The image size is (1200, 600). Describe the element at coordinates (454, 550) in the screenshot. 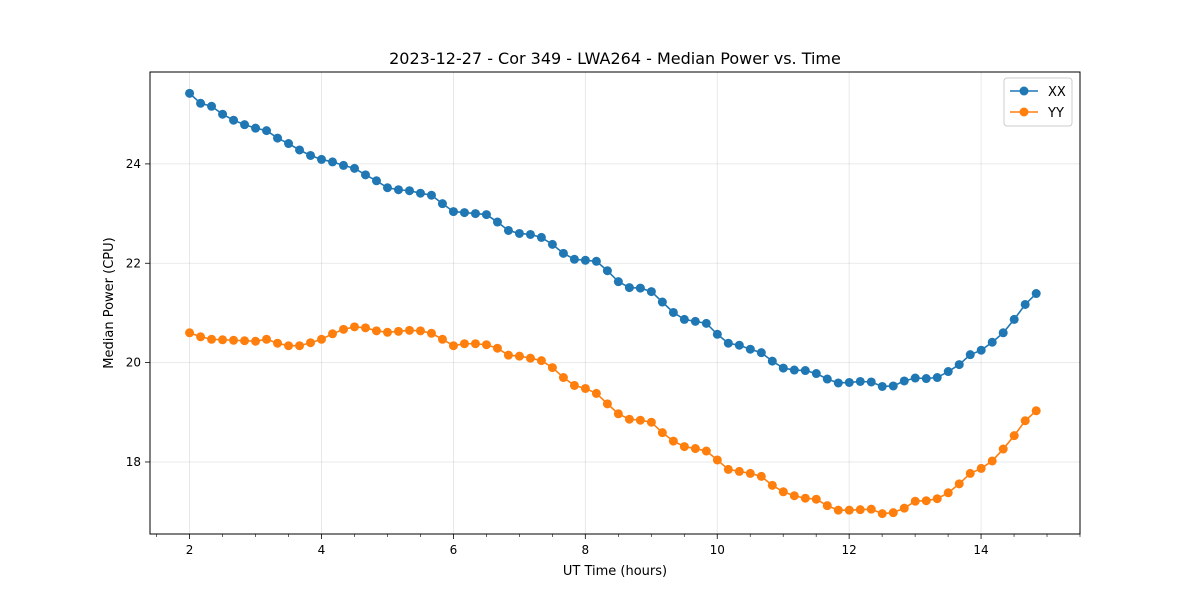

I see `x-tick-label: 6` at that location.